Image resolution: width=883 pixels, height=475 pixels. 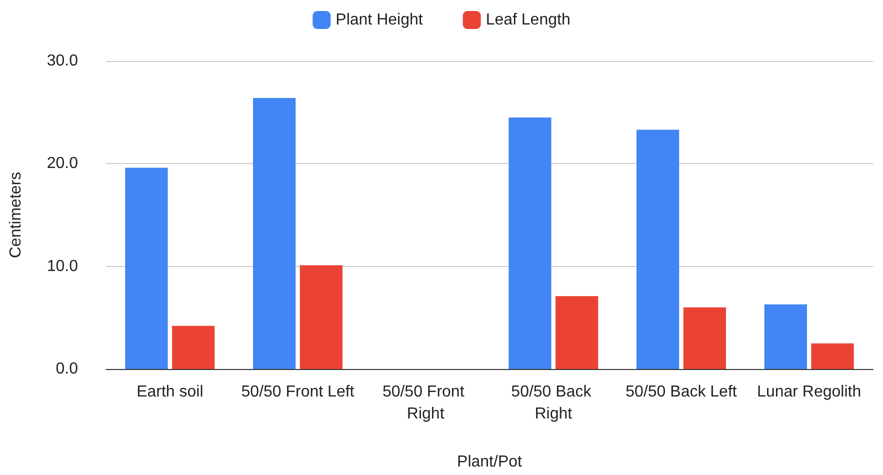 What do you see at coordinates (62, 61) in the screenshot?
I see `y-tick-label: 30.0` at bounding box center [62, 61].